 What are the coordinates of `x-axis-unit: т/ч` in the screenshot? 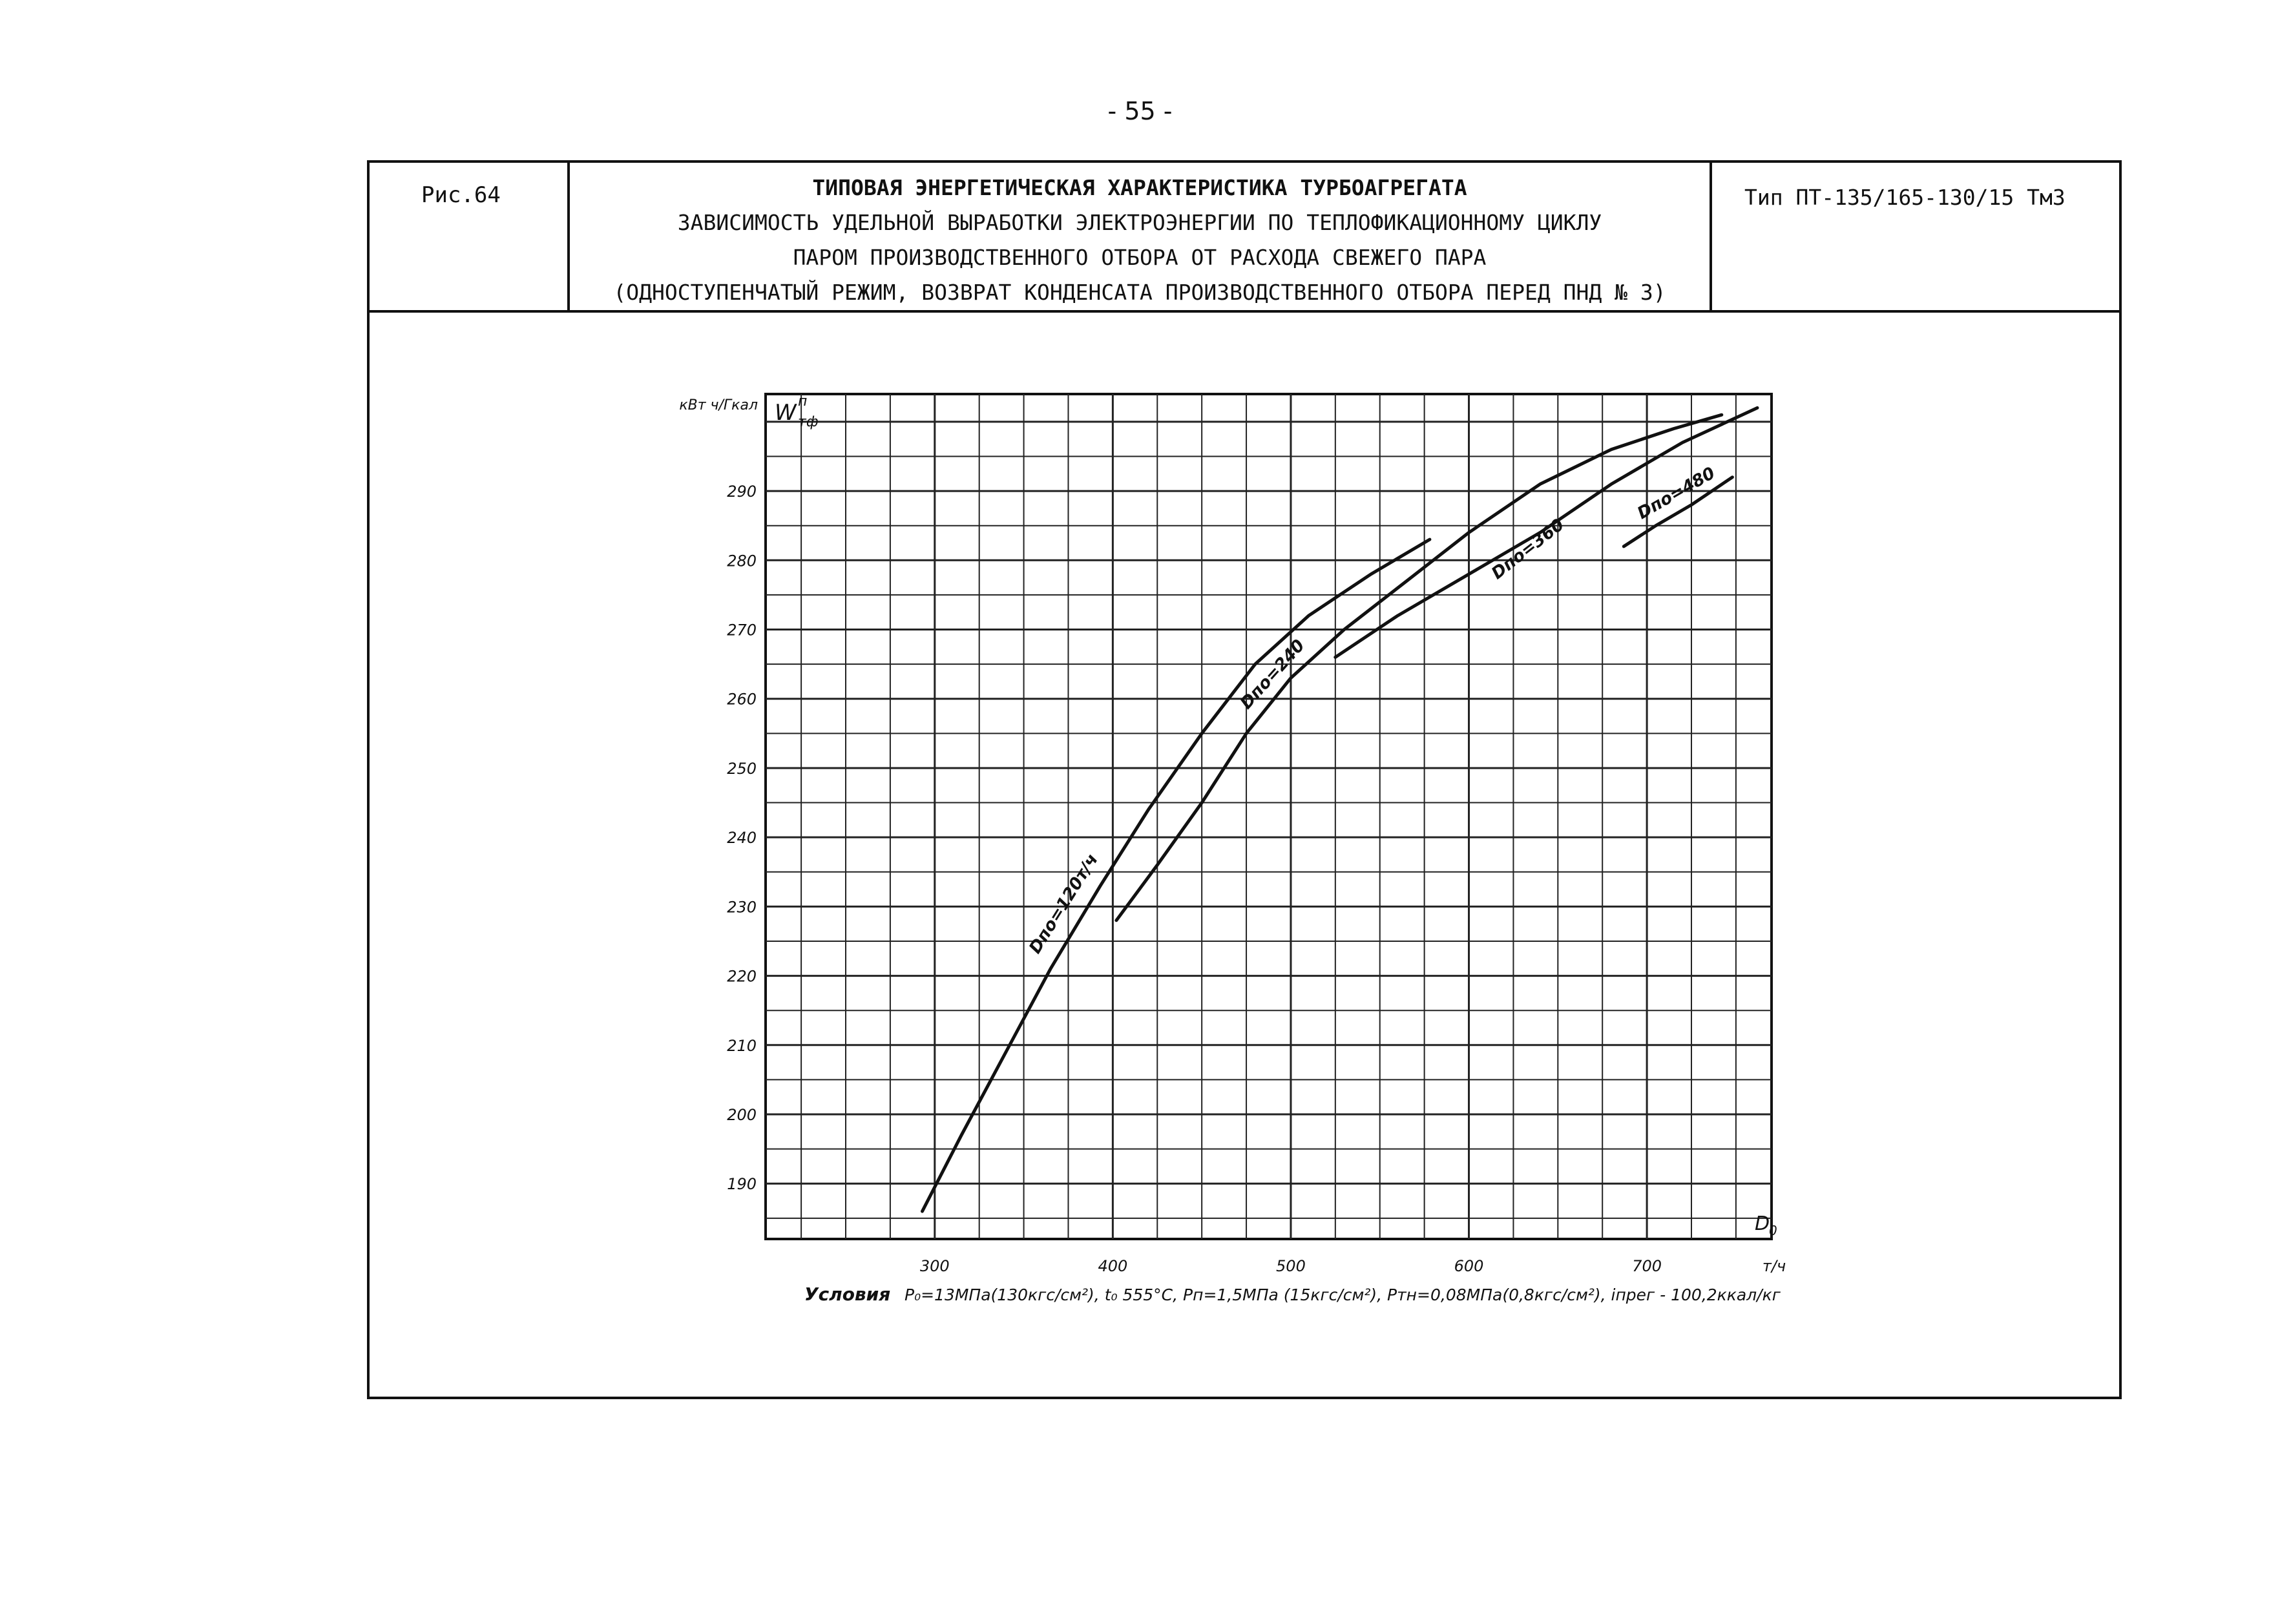 It's located at (1774, 1266).